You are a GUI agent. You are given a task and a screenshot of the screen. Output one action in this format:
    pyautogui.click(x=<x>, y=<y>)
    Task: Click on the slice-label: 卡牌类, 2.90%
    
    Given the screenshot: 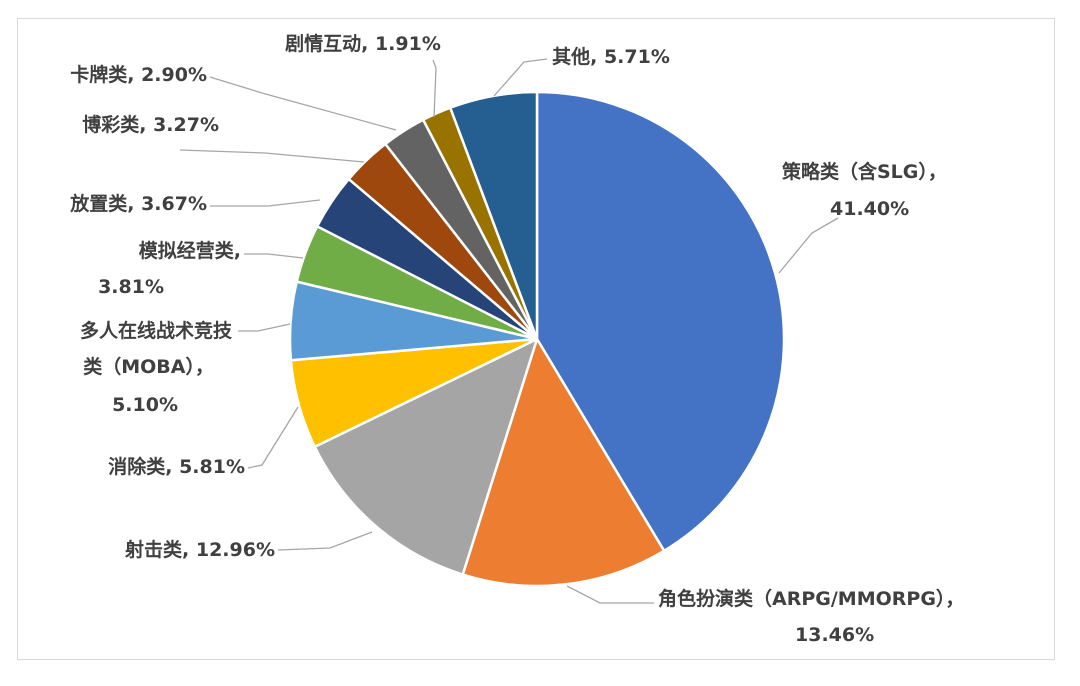 What is the action you would take?
    pyautogui.click(x=138, y=74)
    